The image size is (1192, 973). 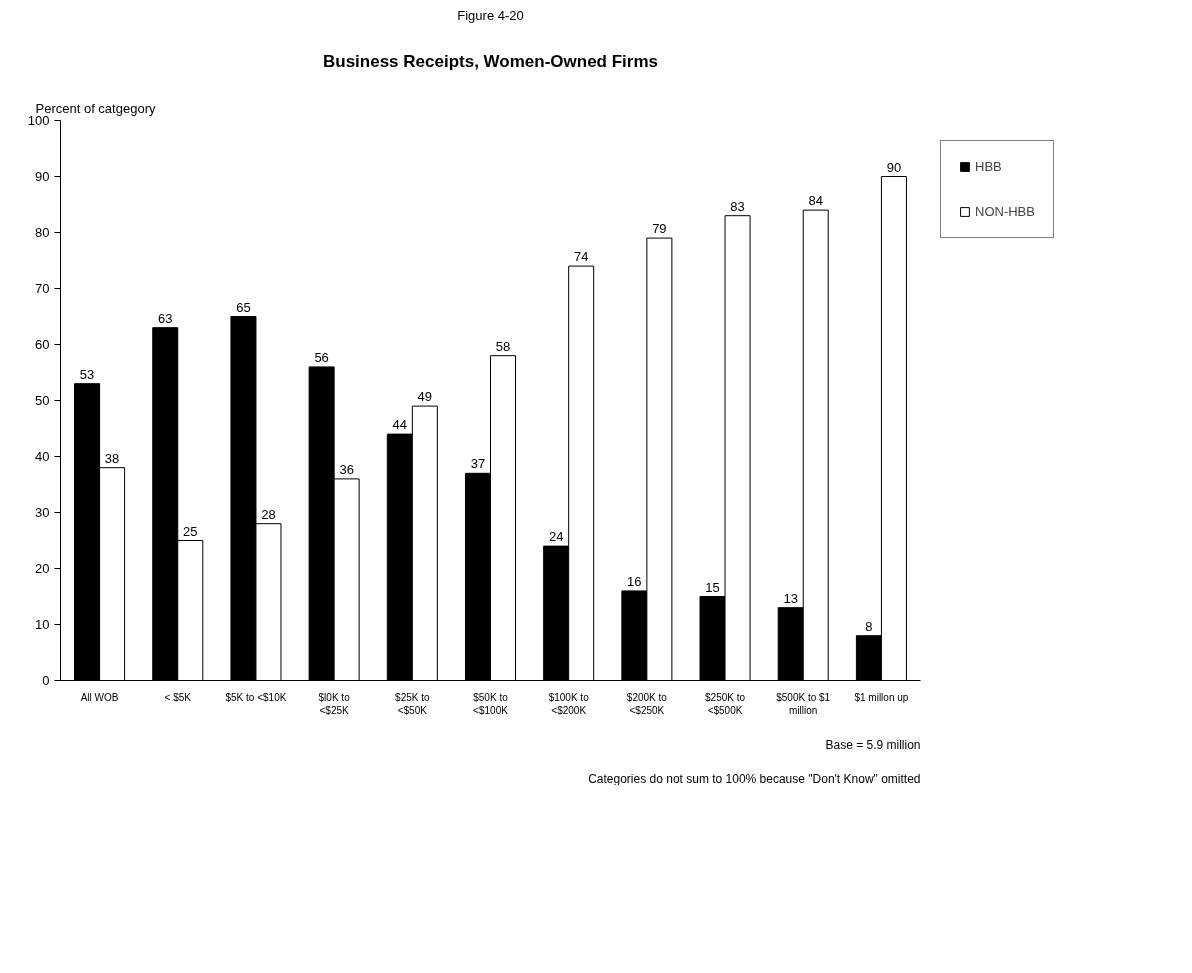 What do you see at coordinates (42, 512) in the screenshot?
I see `y-tick-label: 30` at bounding box center [42, 512].